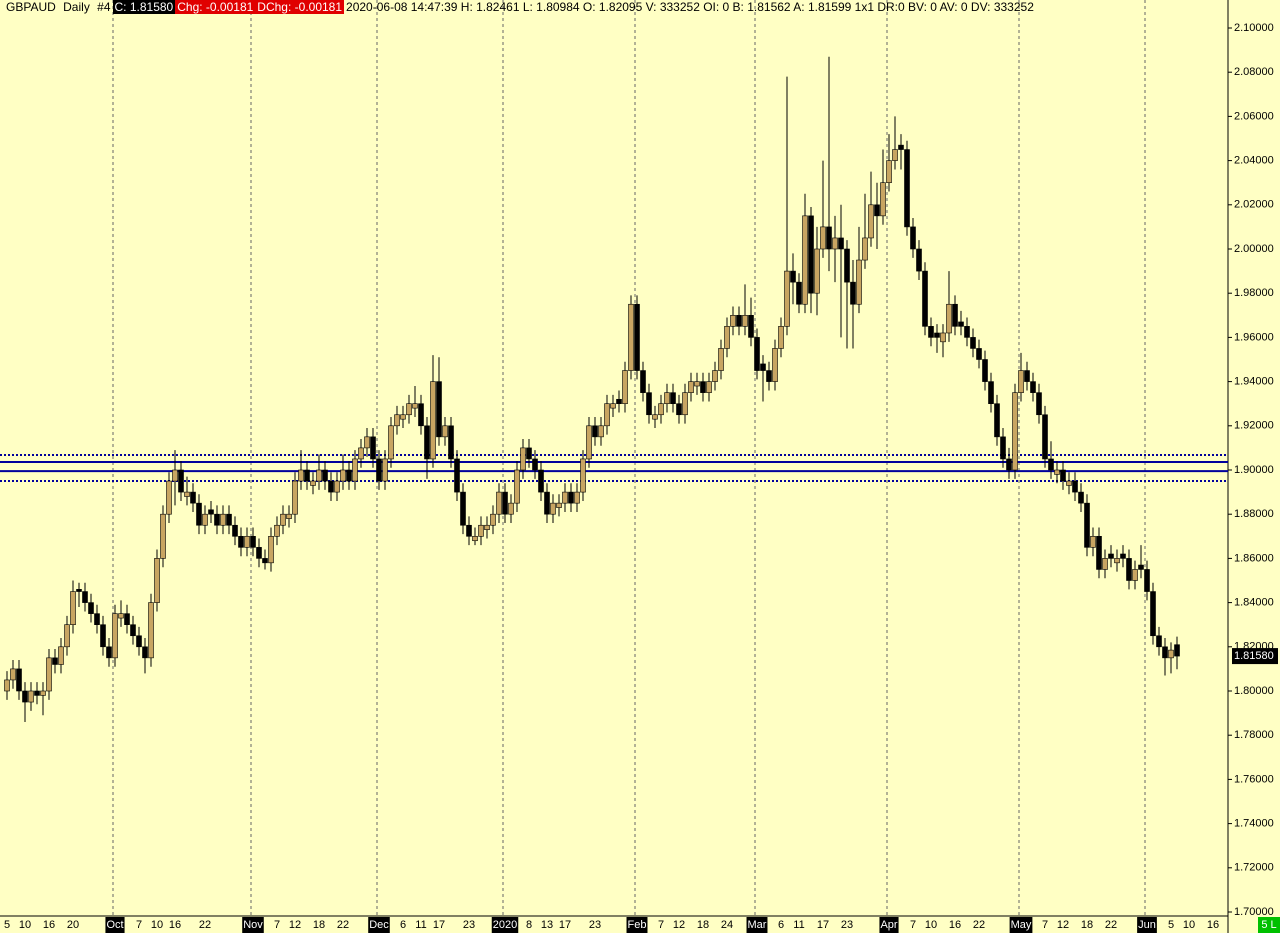 This screenshot has height=933, width=1280. What do you see at coordinates (253, 925) in the screenshot?
I see `x-tick-label: Nov` at bounding box center [253, 925].